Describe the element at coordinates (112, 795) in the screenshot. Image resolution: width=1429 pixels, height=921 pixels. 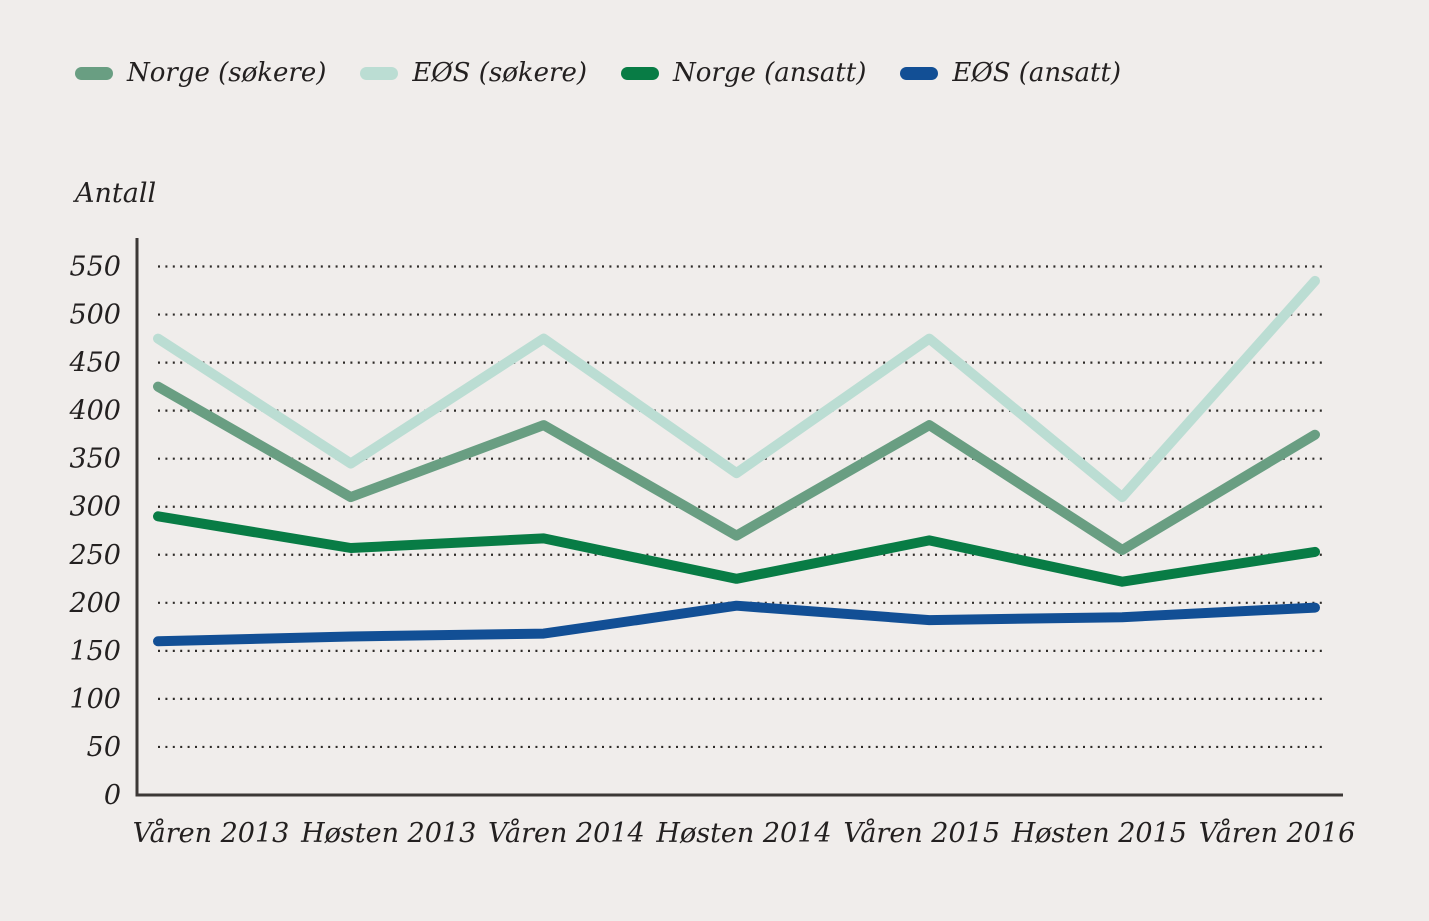
I see `y-tick-label-0: 0` at that location.